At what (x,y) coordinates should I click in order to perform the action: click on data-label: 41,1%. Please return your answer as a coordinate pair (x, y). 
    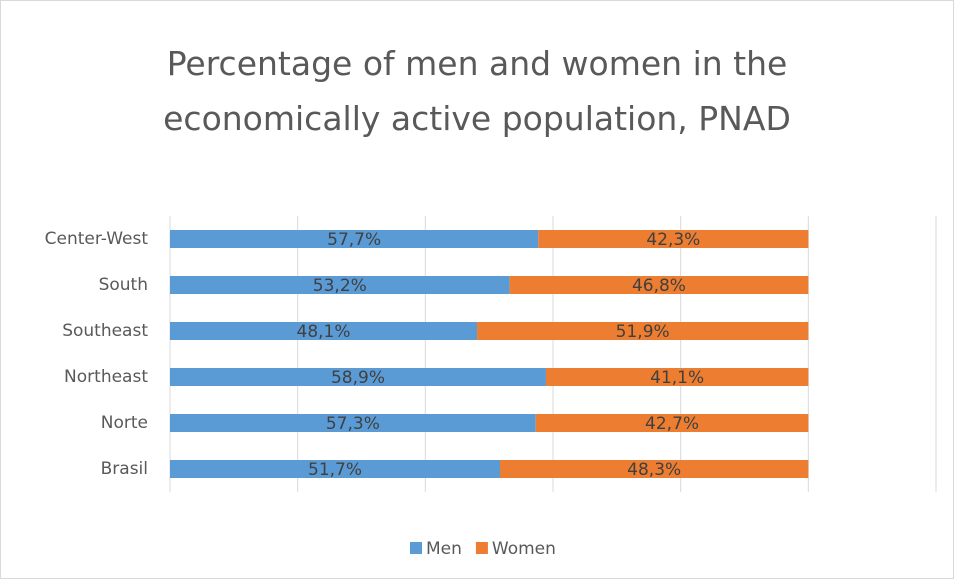
    Looking at the image, I should click on (677, 378).